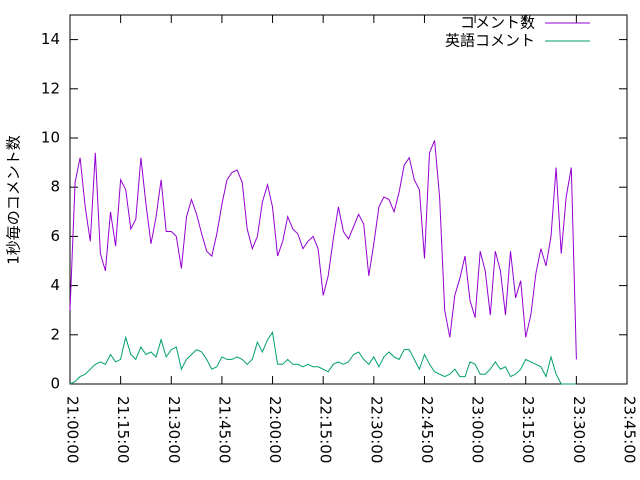 The height and width of the screenshot is (480, 640). What do you see at coordinates (73, 429) in the screenshot?
I see `x-tick-label: 21:00:00` at bounding box center [73, 429].